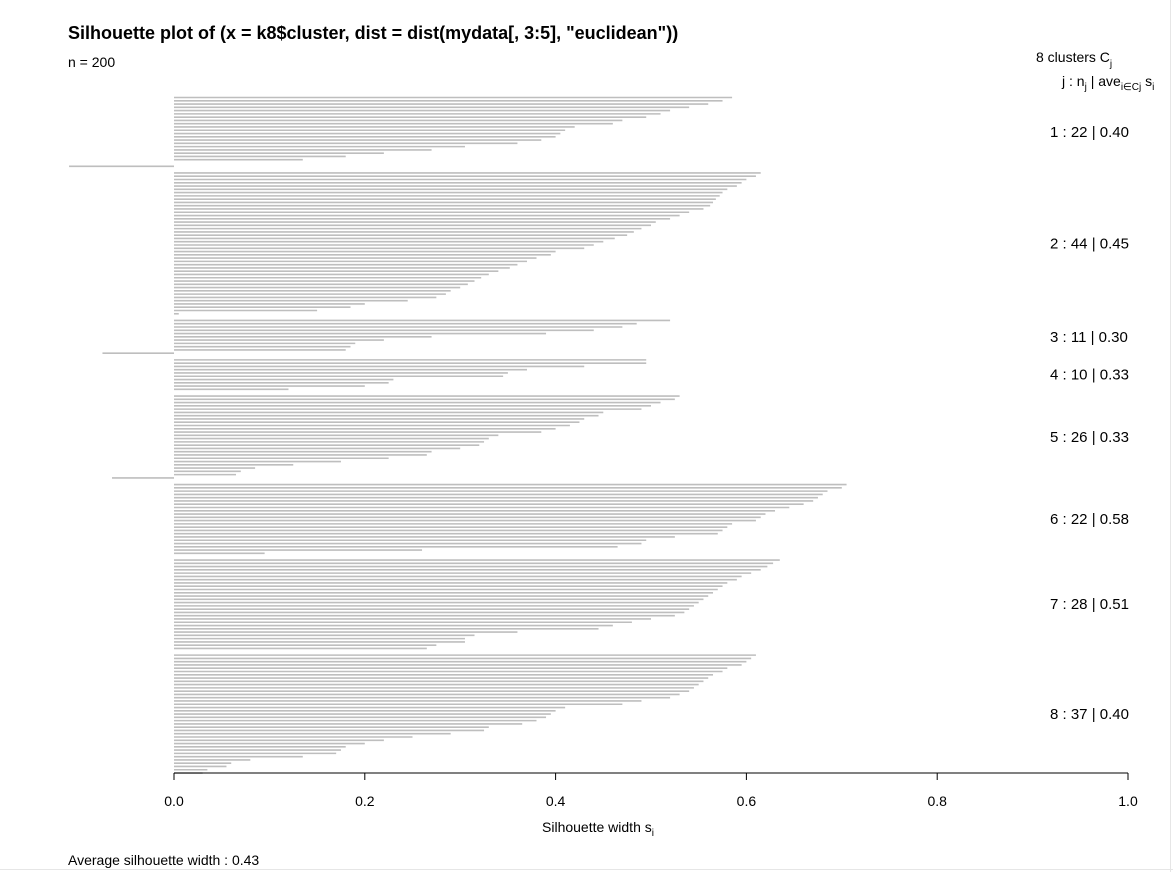  I want to click on x-tick-label: 1.0, so click(1128, 801).